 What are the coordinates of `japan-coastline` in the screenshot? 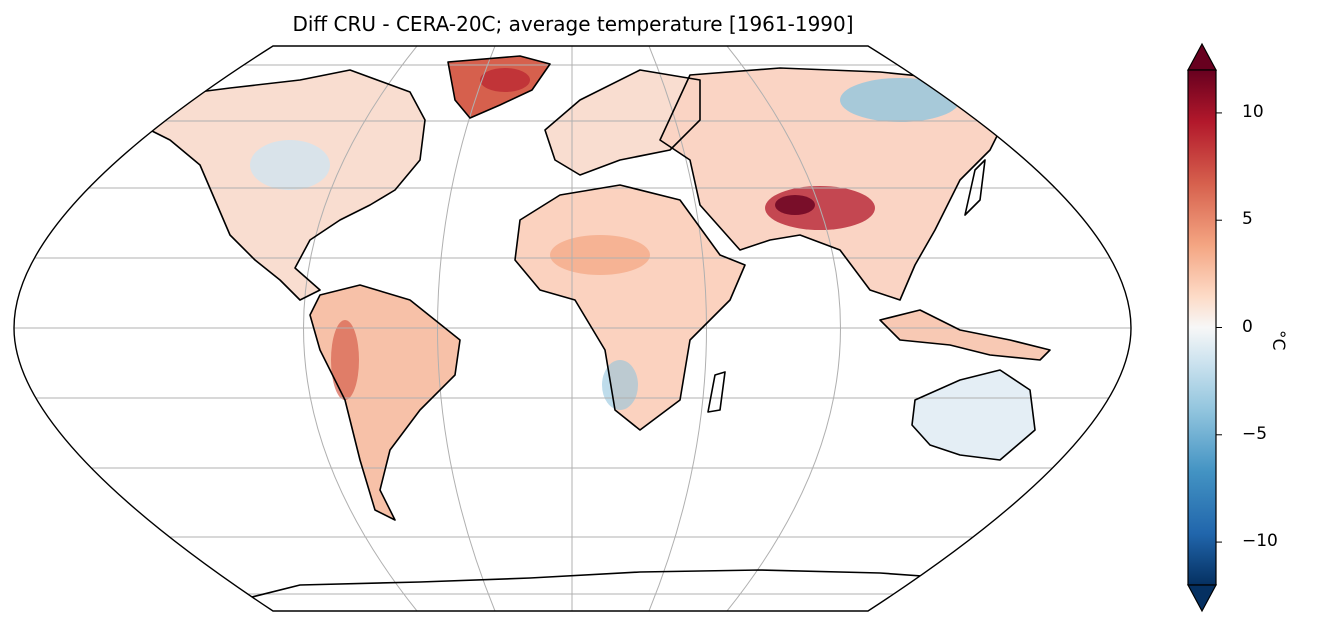 It's located at (975, 187).